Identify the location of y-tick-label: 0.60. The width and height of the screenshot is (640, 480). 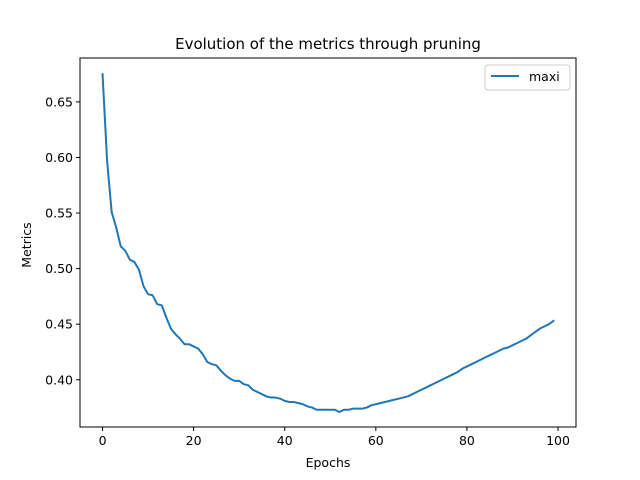
(59, 157).